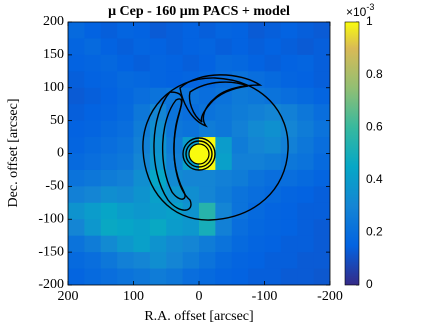 This screenshot has width=436, height=327. I want to click on star, so click(199, 154).